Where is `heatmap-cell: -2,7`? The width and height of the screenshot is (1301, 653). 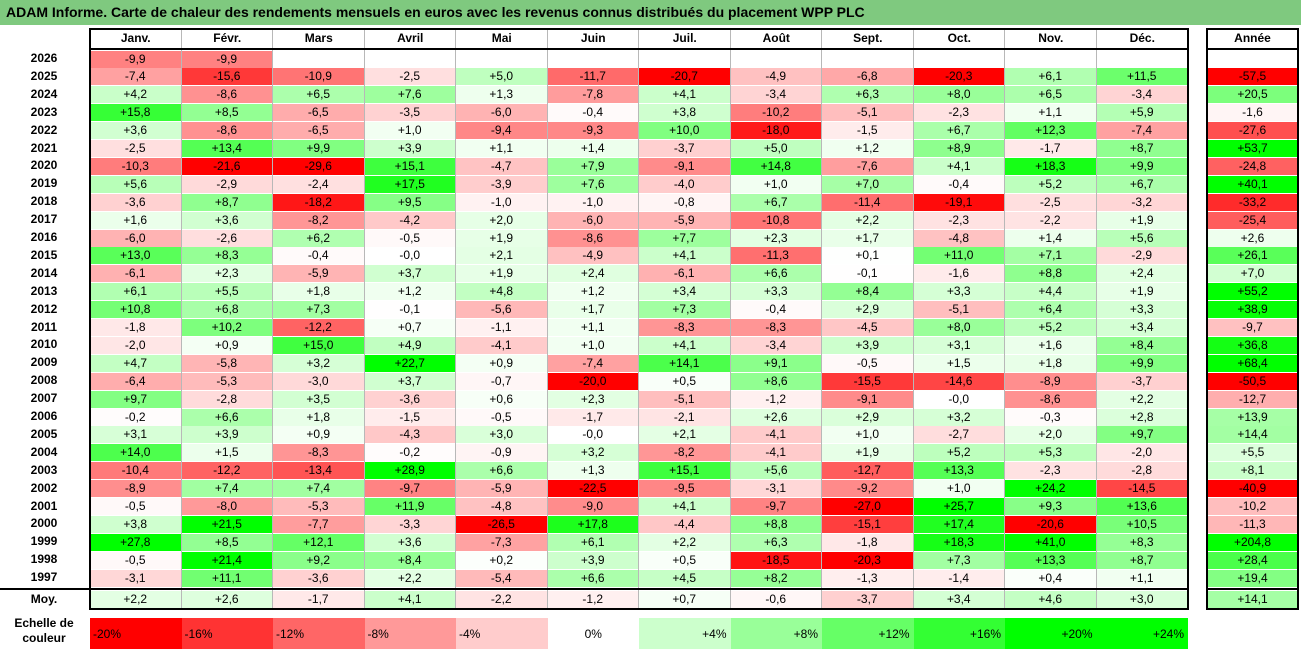
heatmap-cell: -2,7 is located at coordinates (958, 435).